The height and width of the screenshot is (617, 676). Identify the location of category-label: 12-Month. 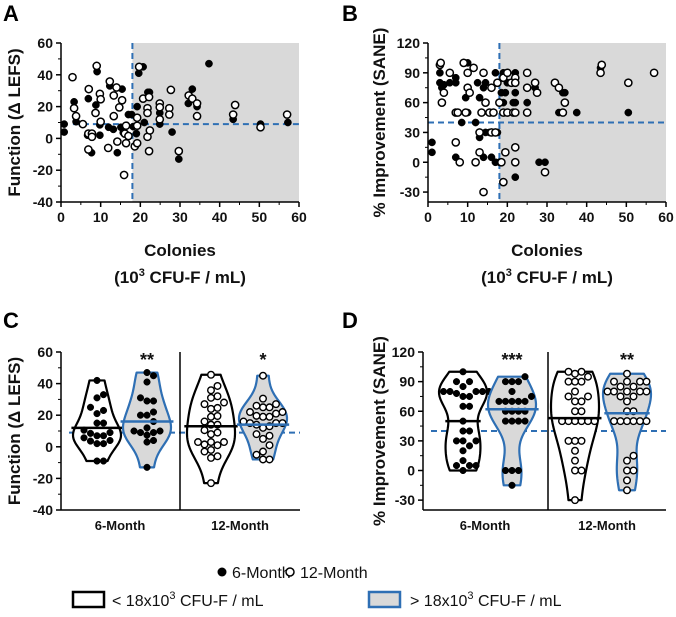
(240, 525).